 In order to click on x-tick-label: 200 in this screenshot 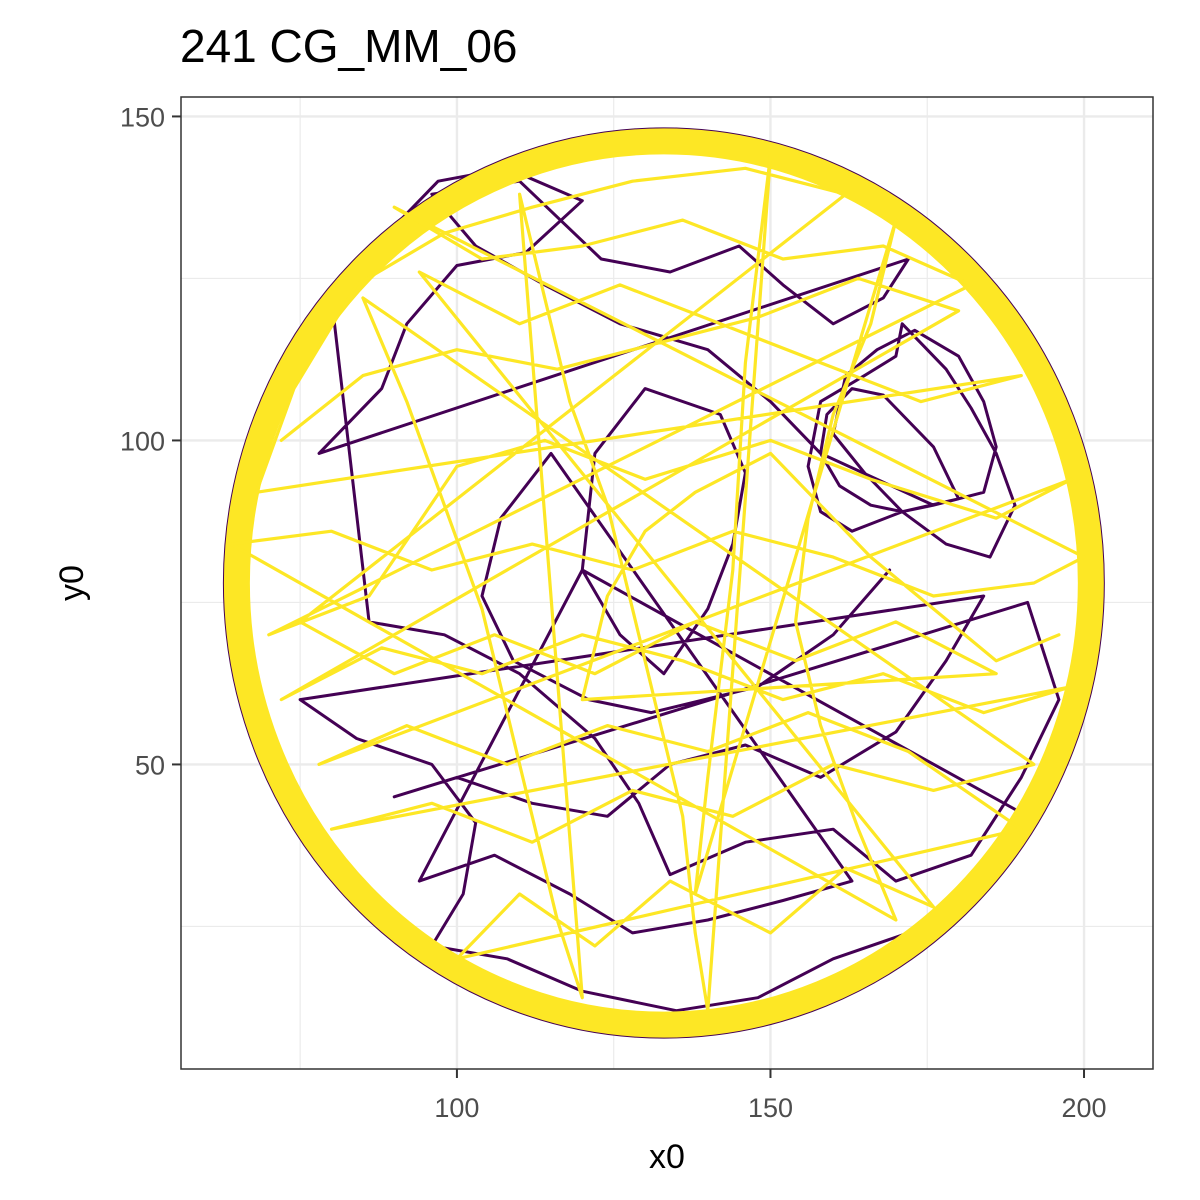, I will do `click(1083, 1108)`.